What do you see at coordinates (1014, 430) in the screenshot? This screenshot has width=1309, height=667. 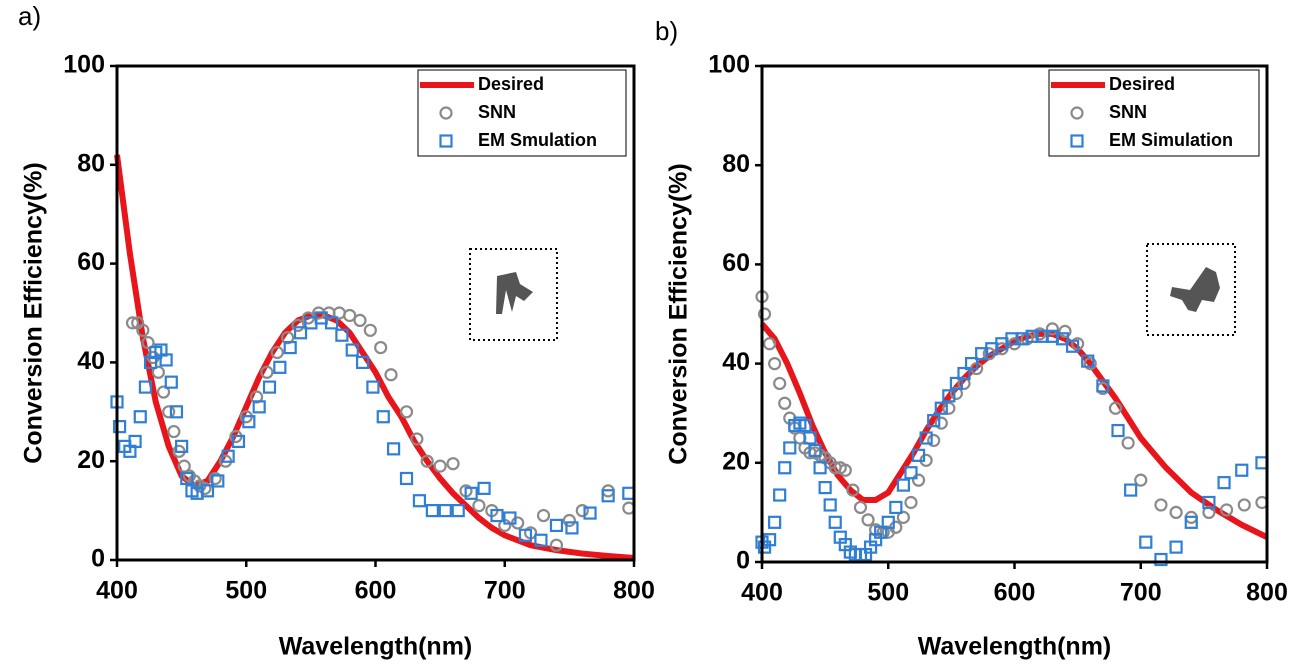 I see `desired-line` at bounding box center [1014, 430].